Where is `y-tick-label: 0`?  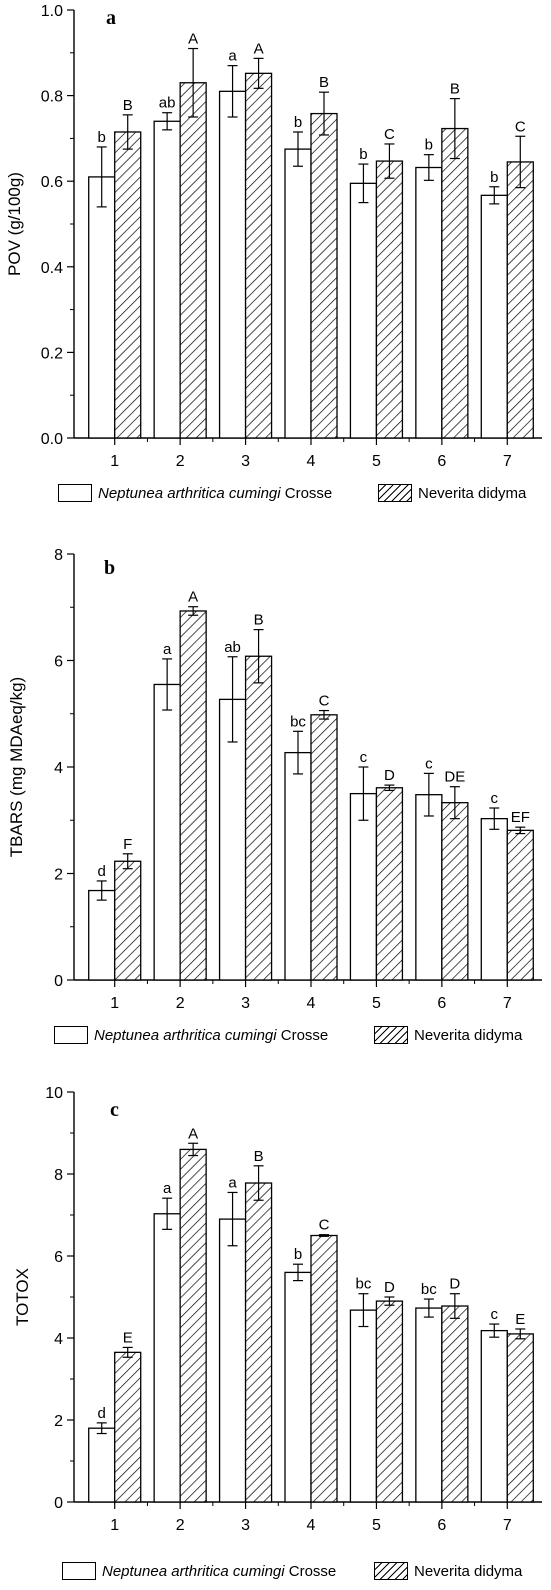 y-tick-label: 0 is located at coordinates (58, 981).